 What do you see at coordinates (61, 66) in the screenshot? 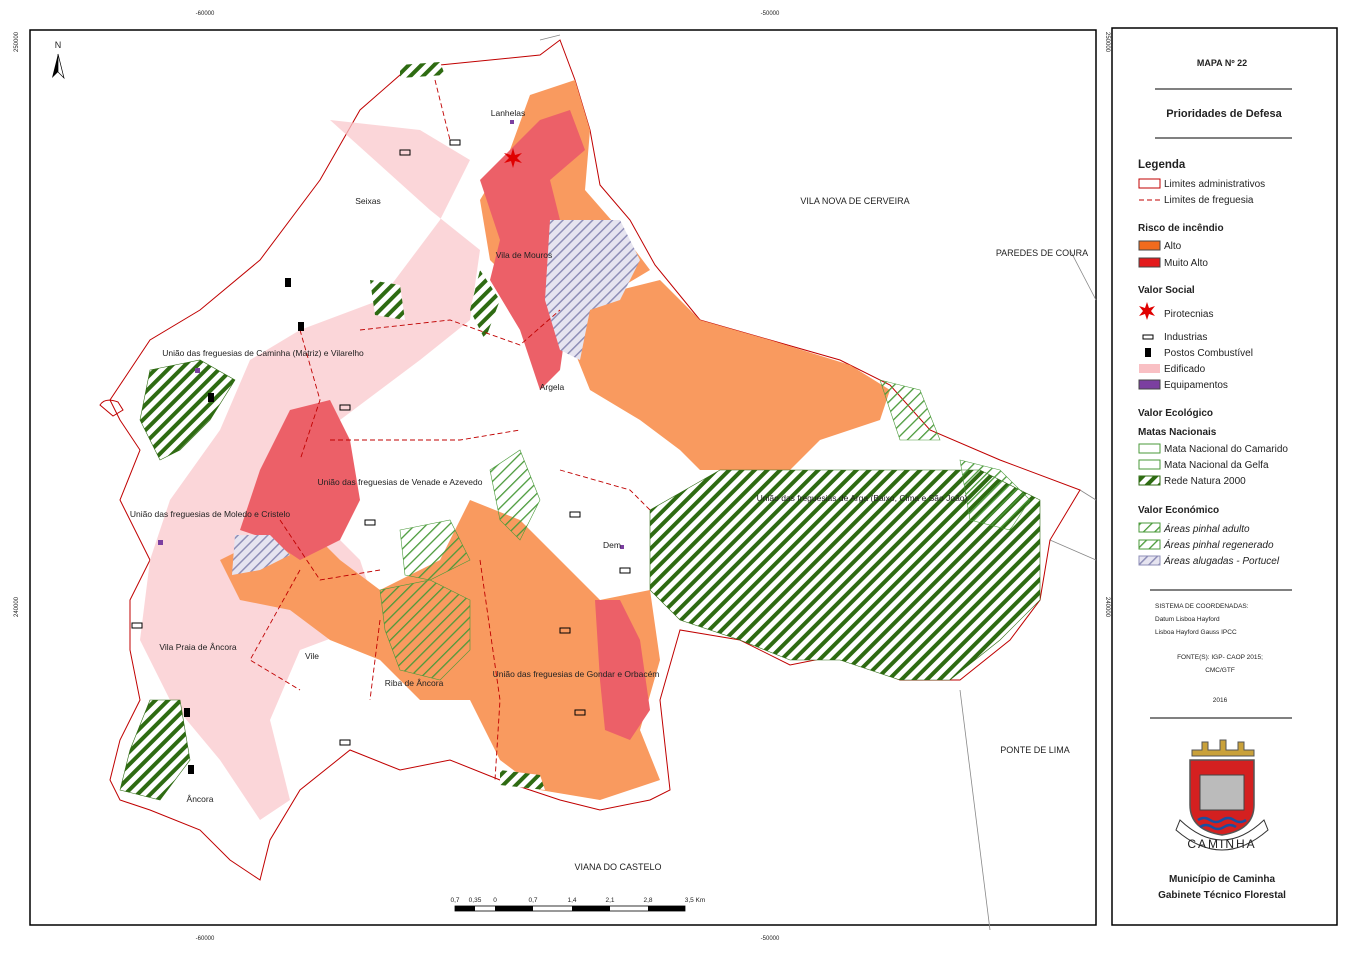
I see `north-arrow-right` at bounding box center [61, 66].